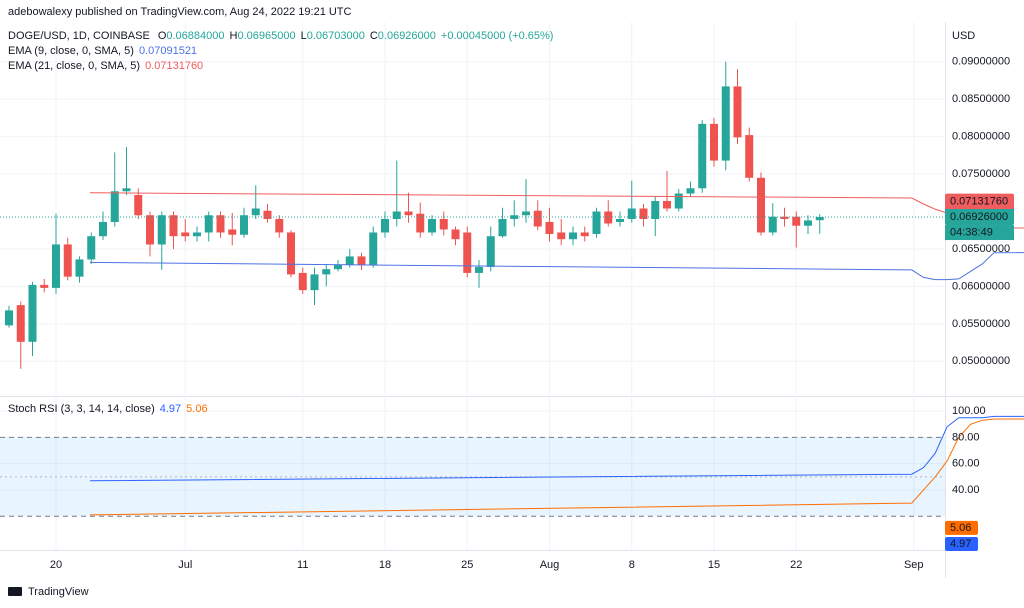 This screenshot has height=608, width=1024. I want to click on x-tick-label: 8, so click(632, 565).